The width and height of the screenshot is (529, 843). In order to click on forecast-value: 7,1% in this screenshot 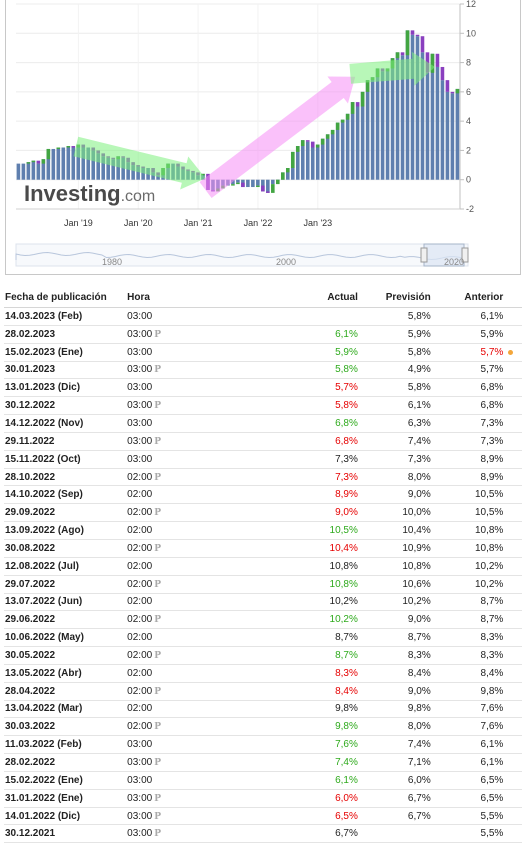, I will do `click(395, 762)`.